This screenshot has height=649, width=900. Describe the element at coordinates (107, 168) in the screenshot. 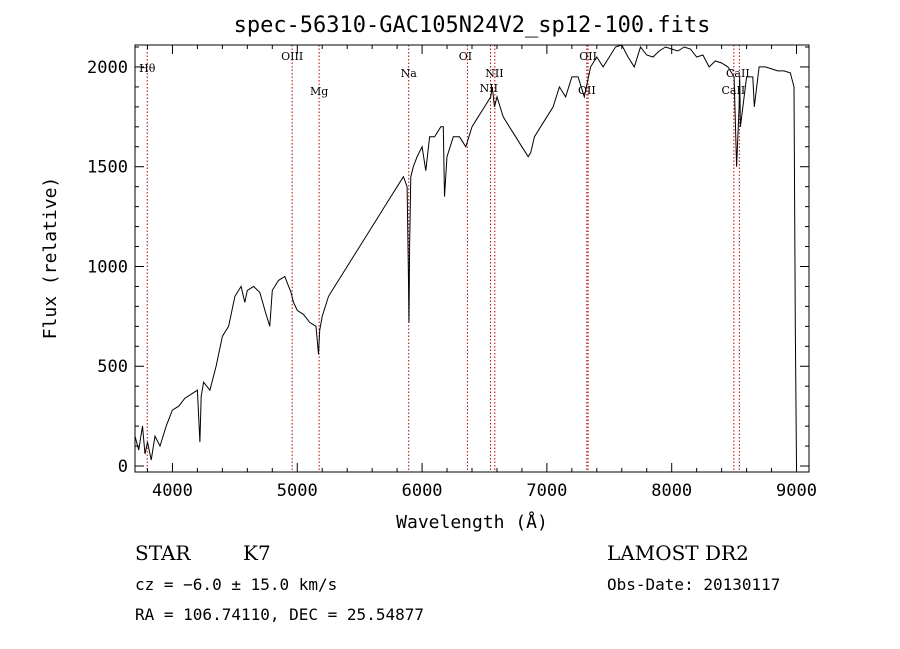

I see `y-tick-label: 1500` at that location.